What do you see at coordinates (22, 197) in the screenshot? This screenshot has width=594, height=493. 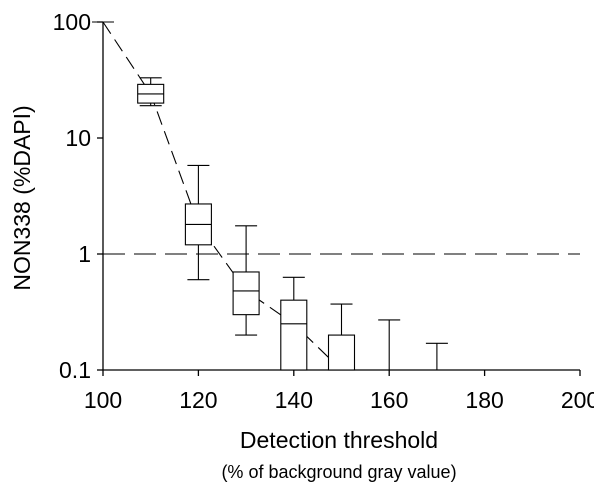 I see `y-axis-label: NON338 (%DAPI)` at bounding box center [22, 197].